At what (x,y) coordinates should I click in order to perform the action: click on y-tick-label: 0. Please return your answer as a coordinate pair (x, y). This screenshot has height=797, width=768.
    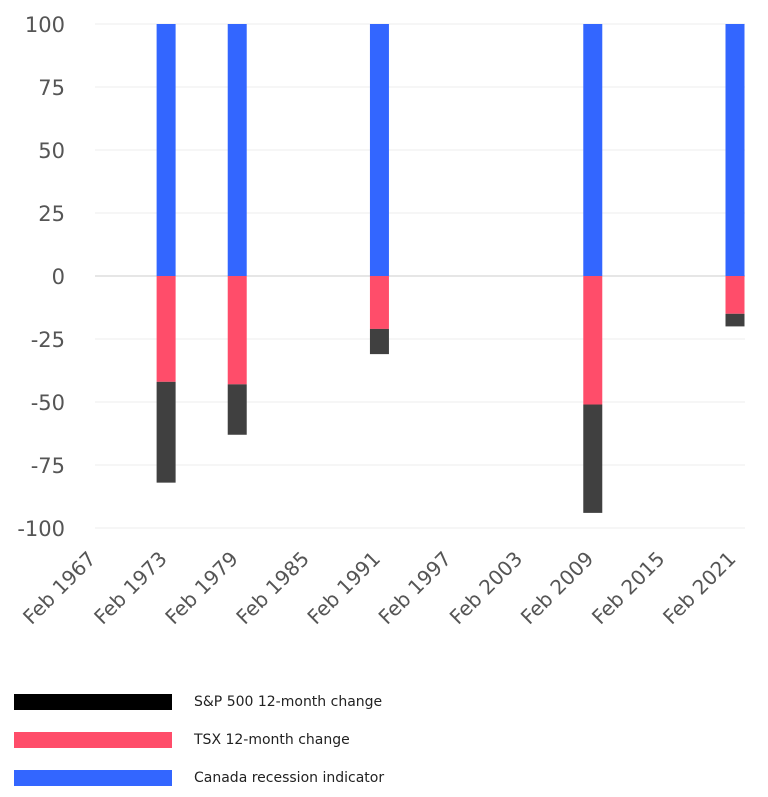
    Looking at the image, I should click on (58, 277).